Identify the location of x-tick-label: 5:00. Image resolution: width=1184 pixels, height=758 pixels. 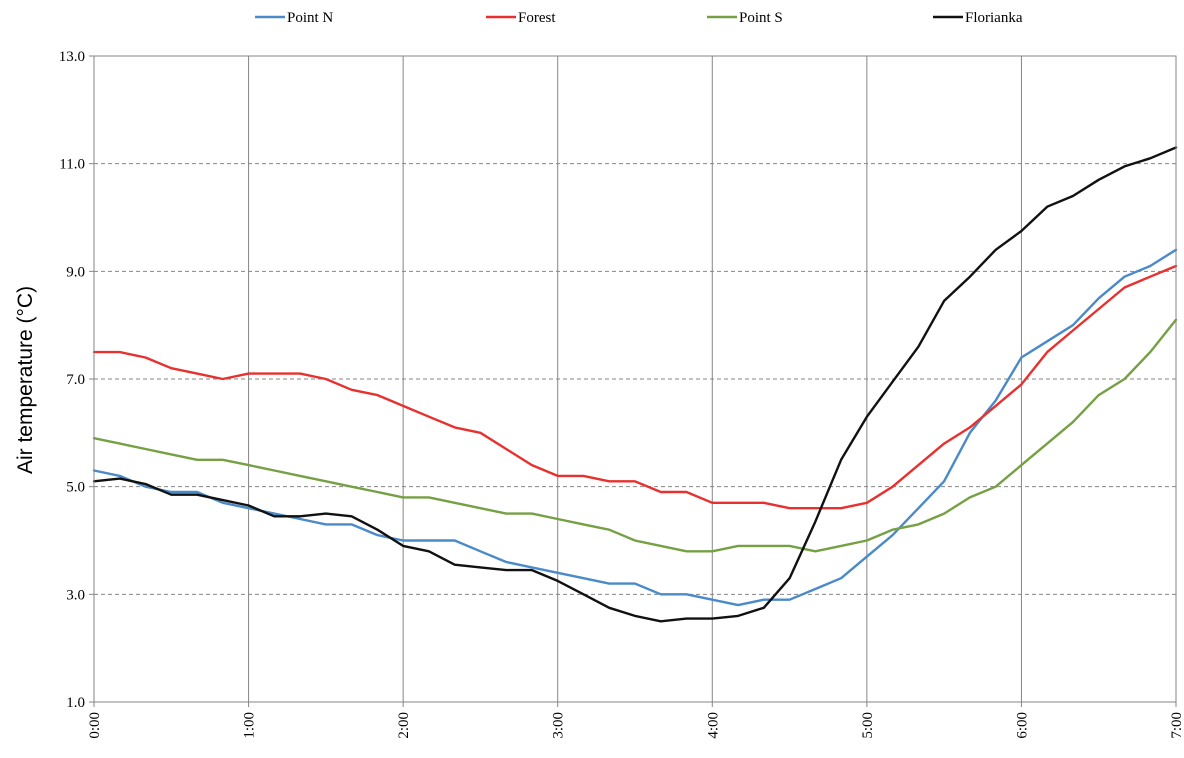
(868, 725).